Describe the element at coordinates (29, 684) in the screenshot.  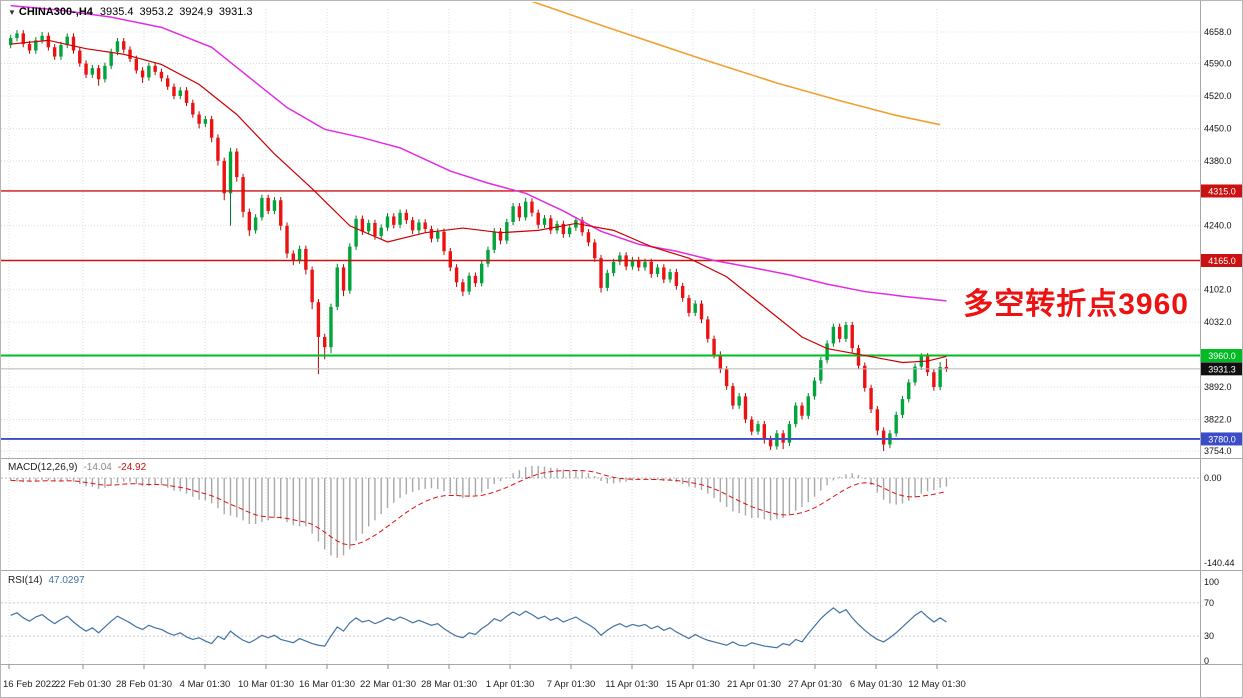
I see `date-label: 16 Feb 2022` at that location.